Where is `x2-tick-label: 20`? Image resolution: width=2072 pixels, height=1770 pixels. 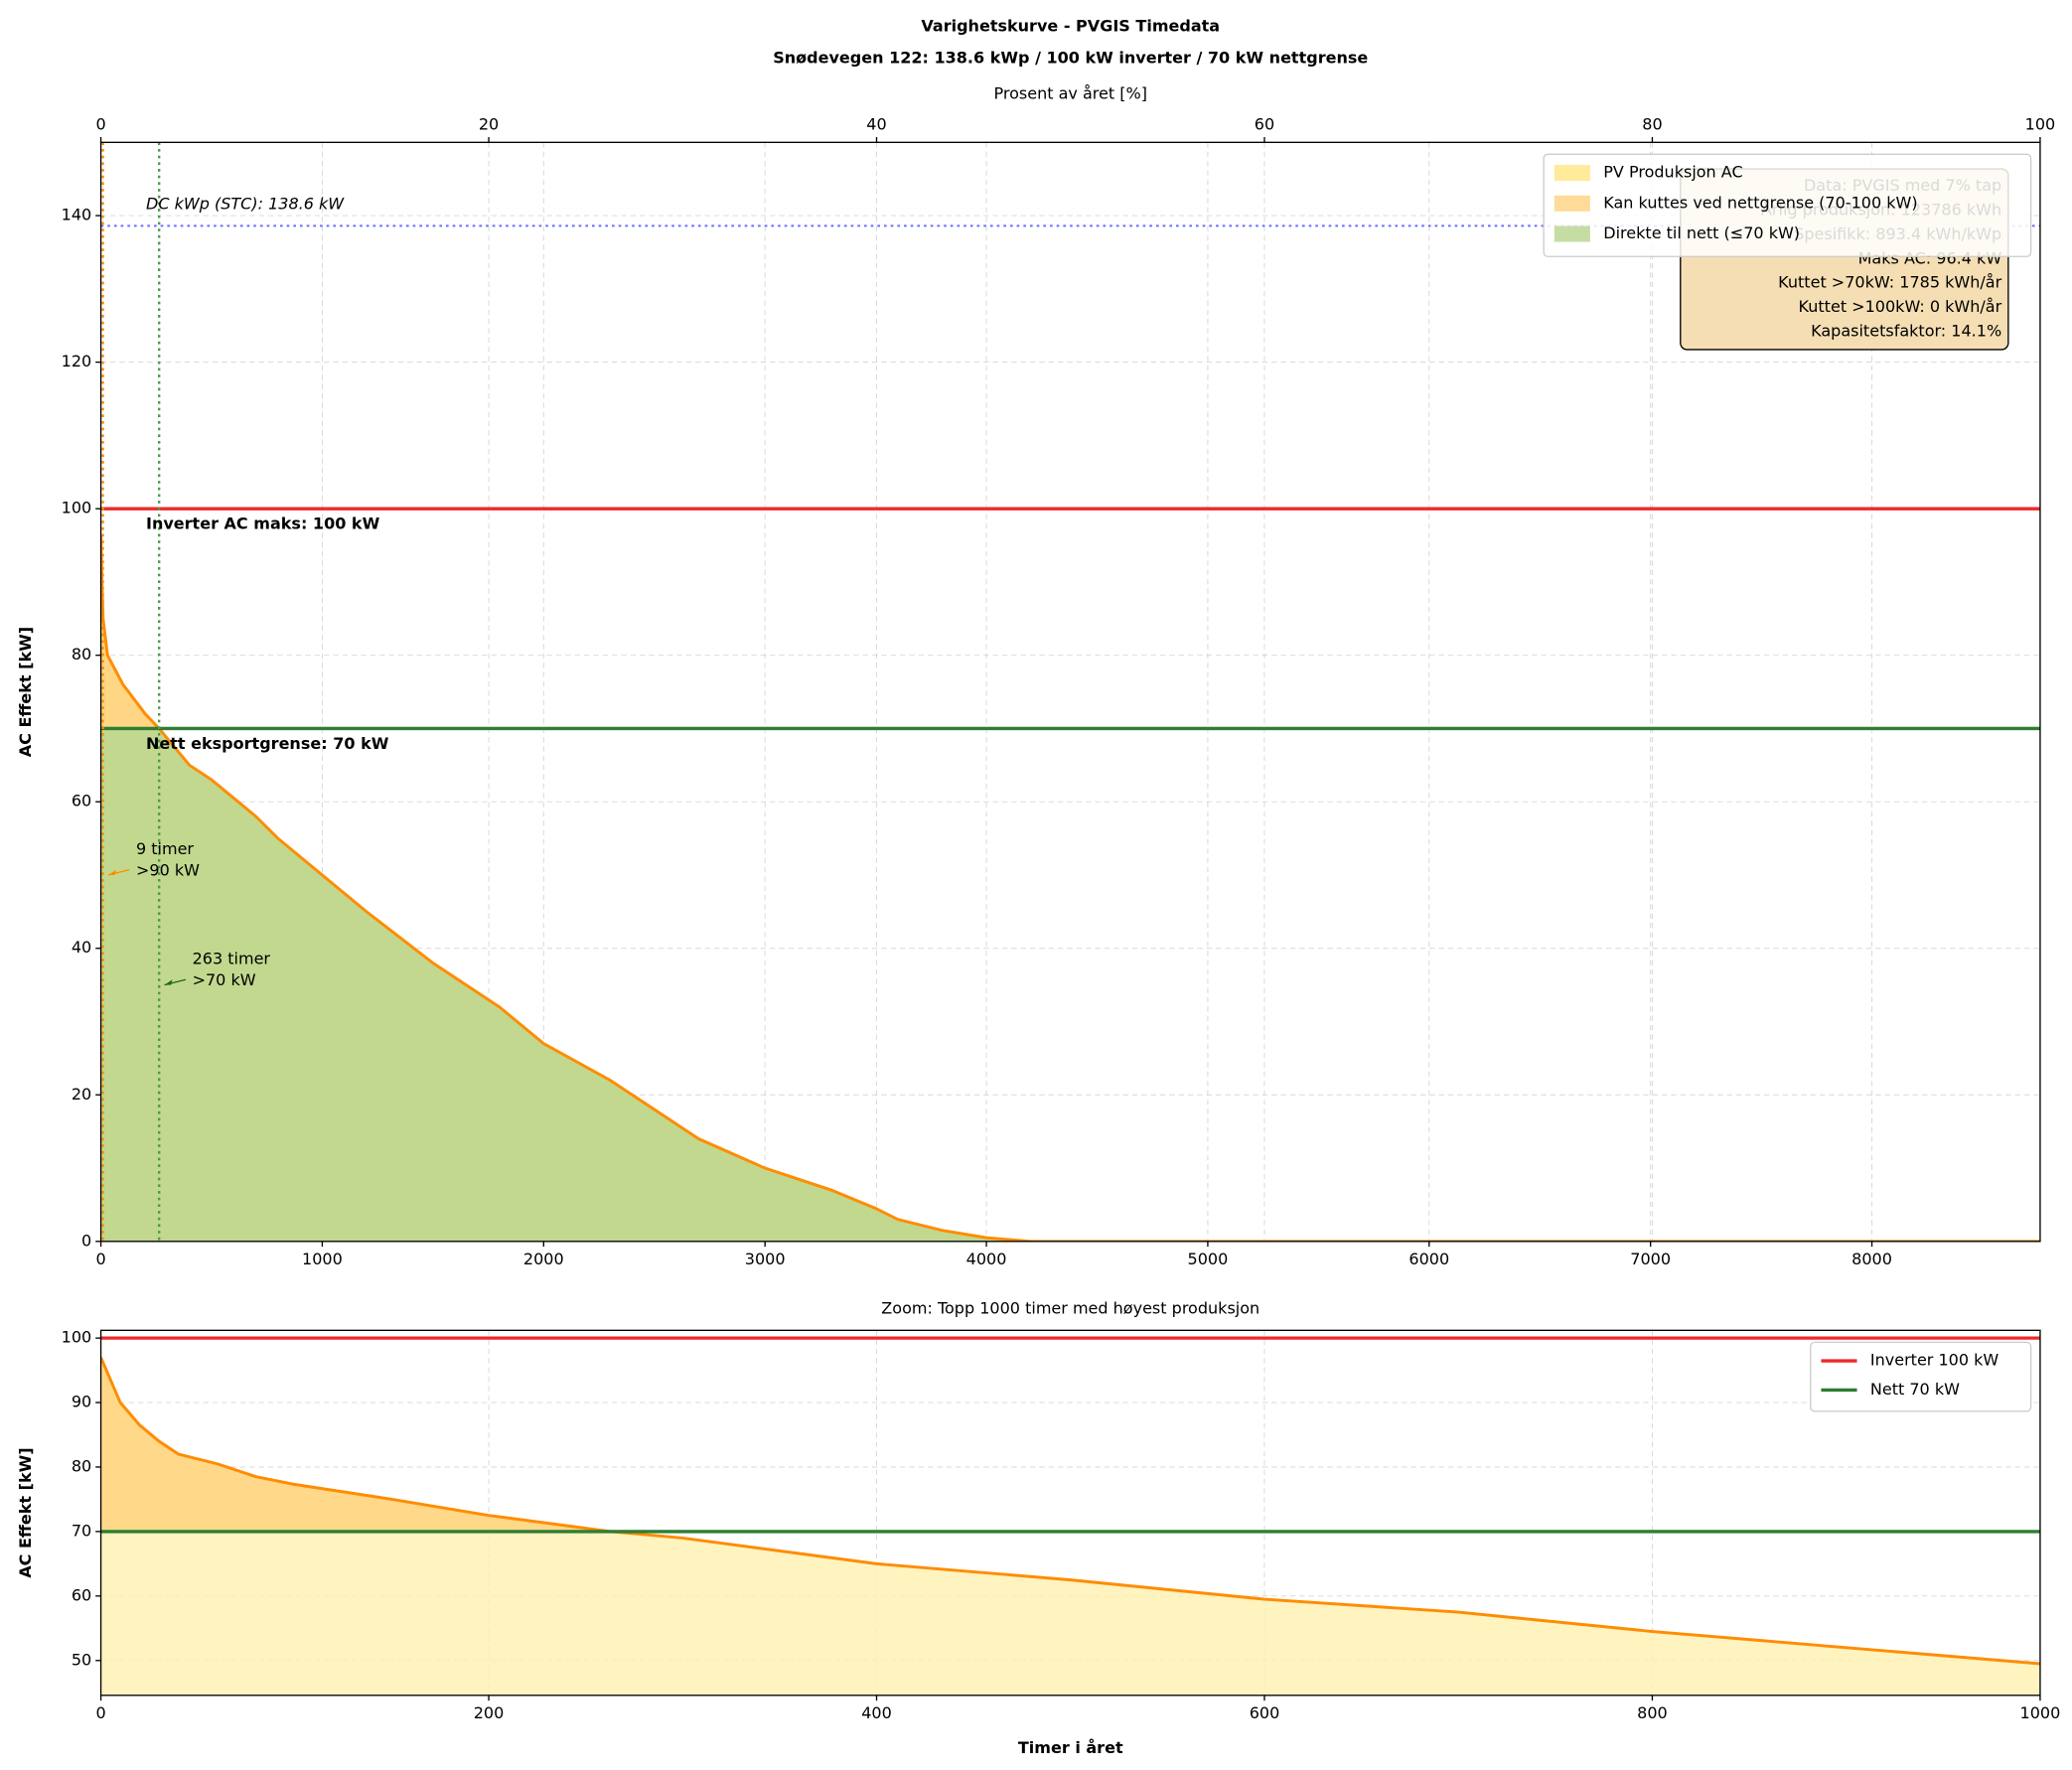
x2-tick-label: 20 is located at coordinates (489, 123).